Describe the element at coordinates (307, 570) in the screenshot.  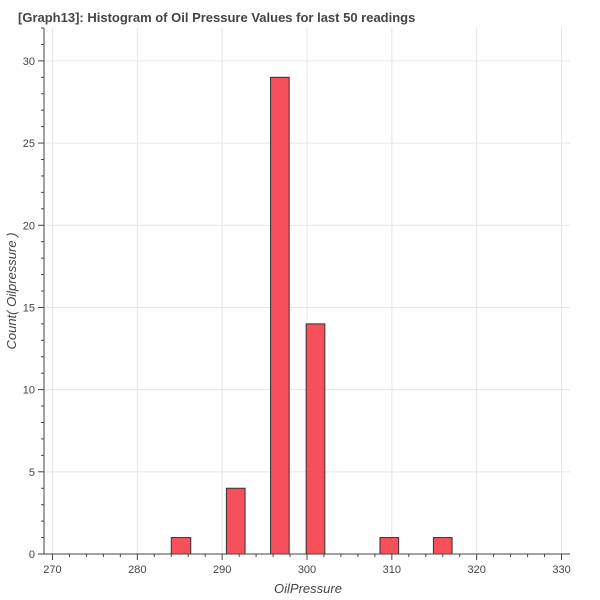
I see `x-tick-label-300: 300` at that location.